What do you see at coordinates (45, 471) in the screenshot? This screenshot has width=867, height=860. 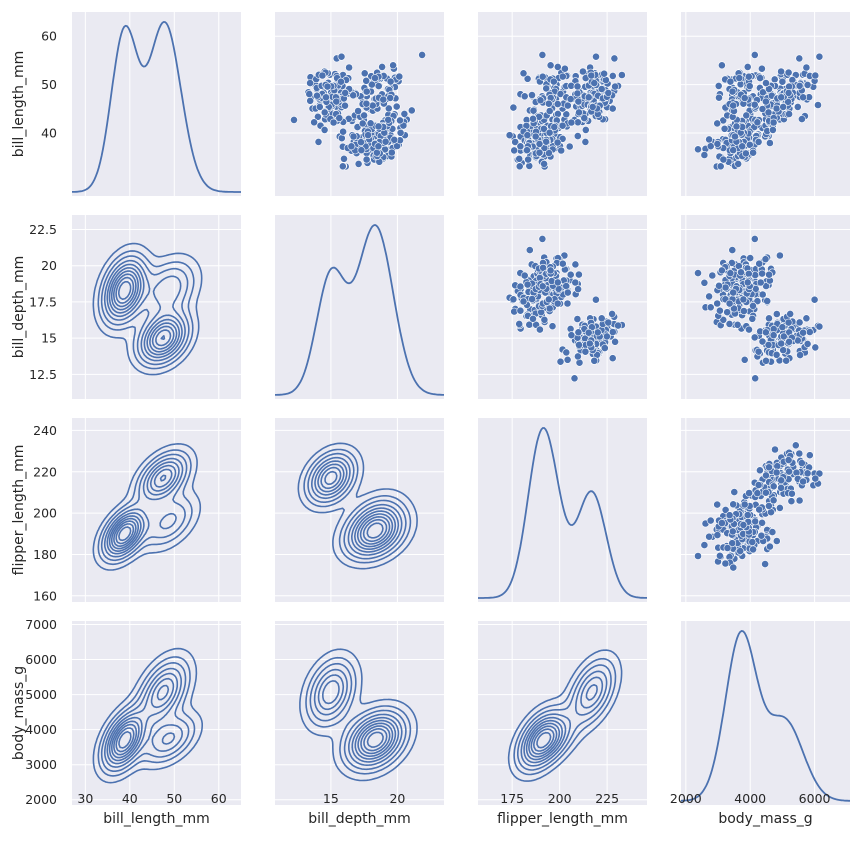 I see `y-tick-label: 220` at bounding box center [45, 471].